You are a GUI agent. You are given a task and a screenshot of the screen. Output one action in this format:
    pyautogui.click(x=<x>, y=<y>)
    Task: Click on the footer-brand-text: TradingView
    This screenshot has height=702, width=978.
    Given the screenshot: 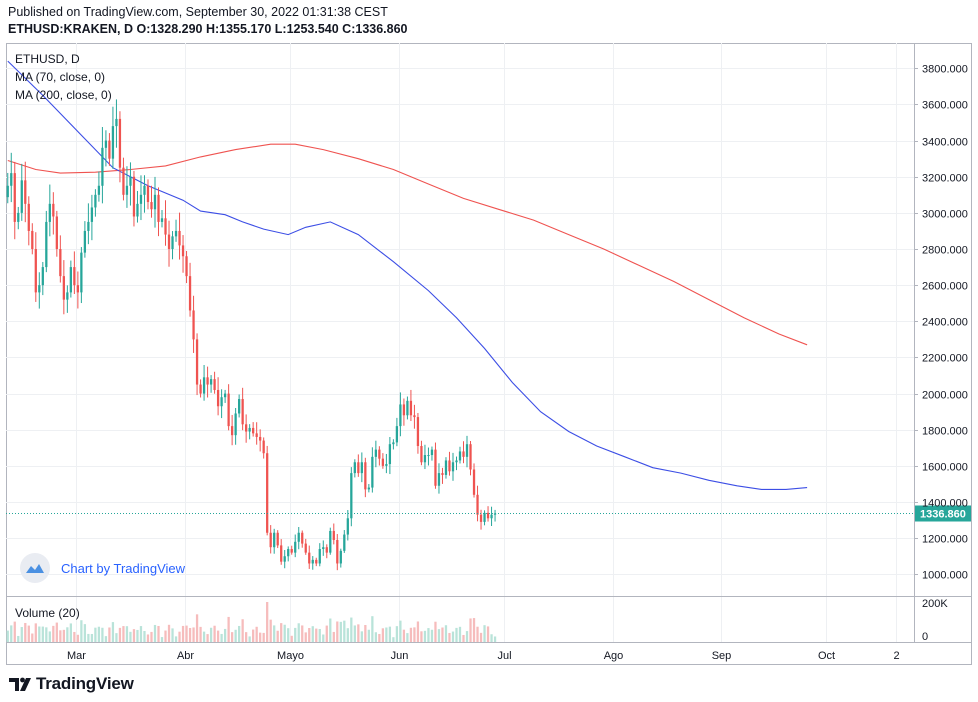 What is the action you would take?
    pyautogui.click(x=85, y=683)
    